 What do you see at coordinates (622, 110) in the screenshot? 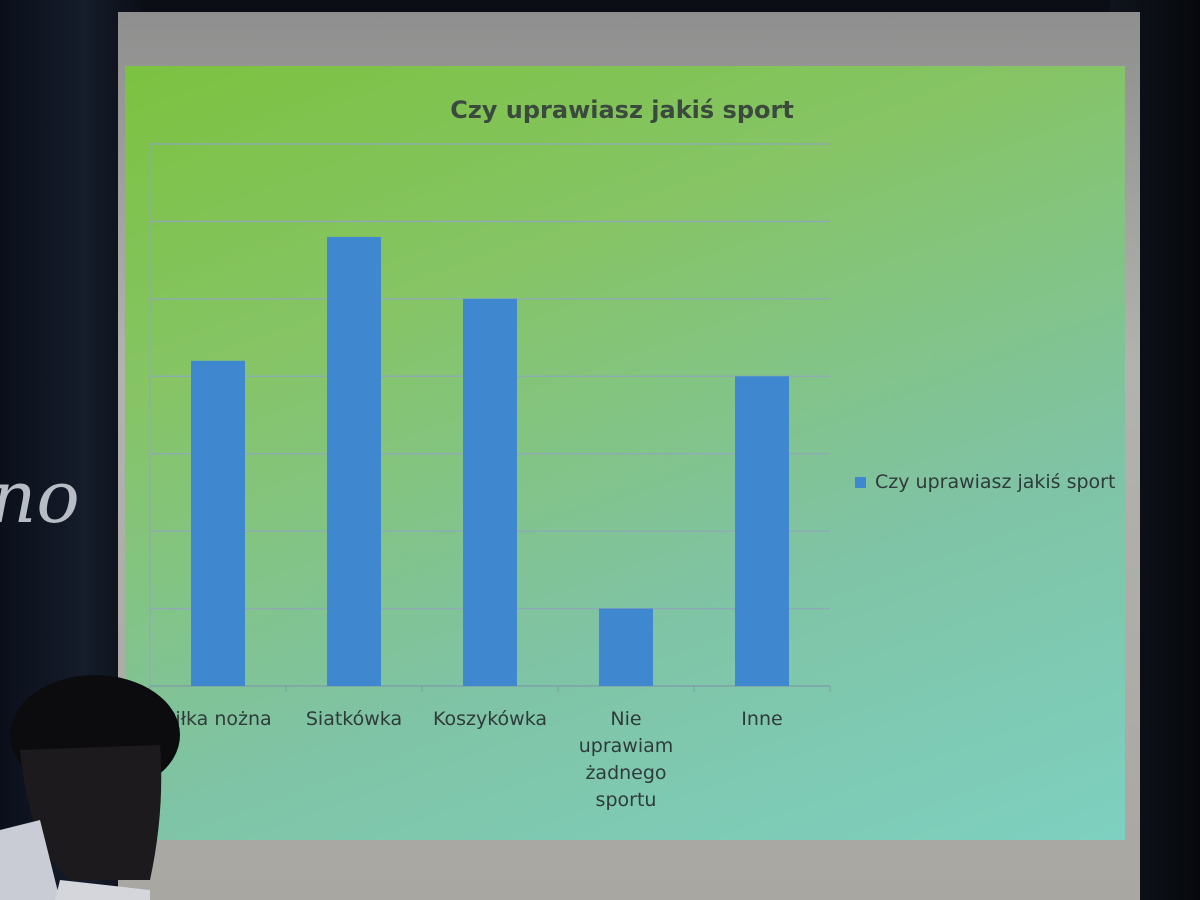
I see `chart-title: Czy uprawiasz jakiś sport` at bounding box center [622, 110].